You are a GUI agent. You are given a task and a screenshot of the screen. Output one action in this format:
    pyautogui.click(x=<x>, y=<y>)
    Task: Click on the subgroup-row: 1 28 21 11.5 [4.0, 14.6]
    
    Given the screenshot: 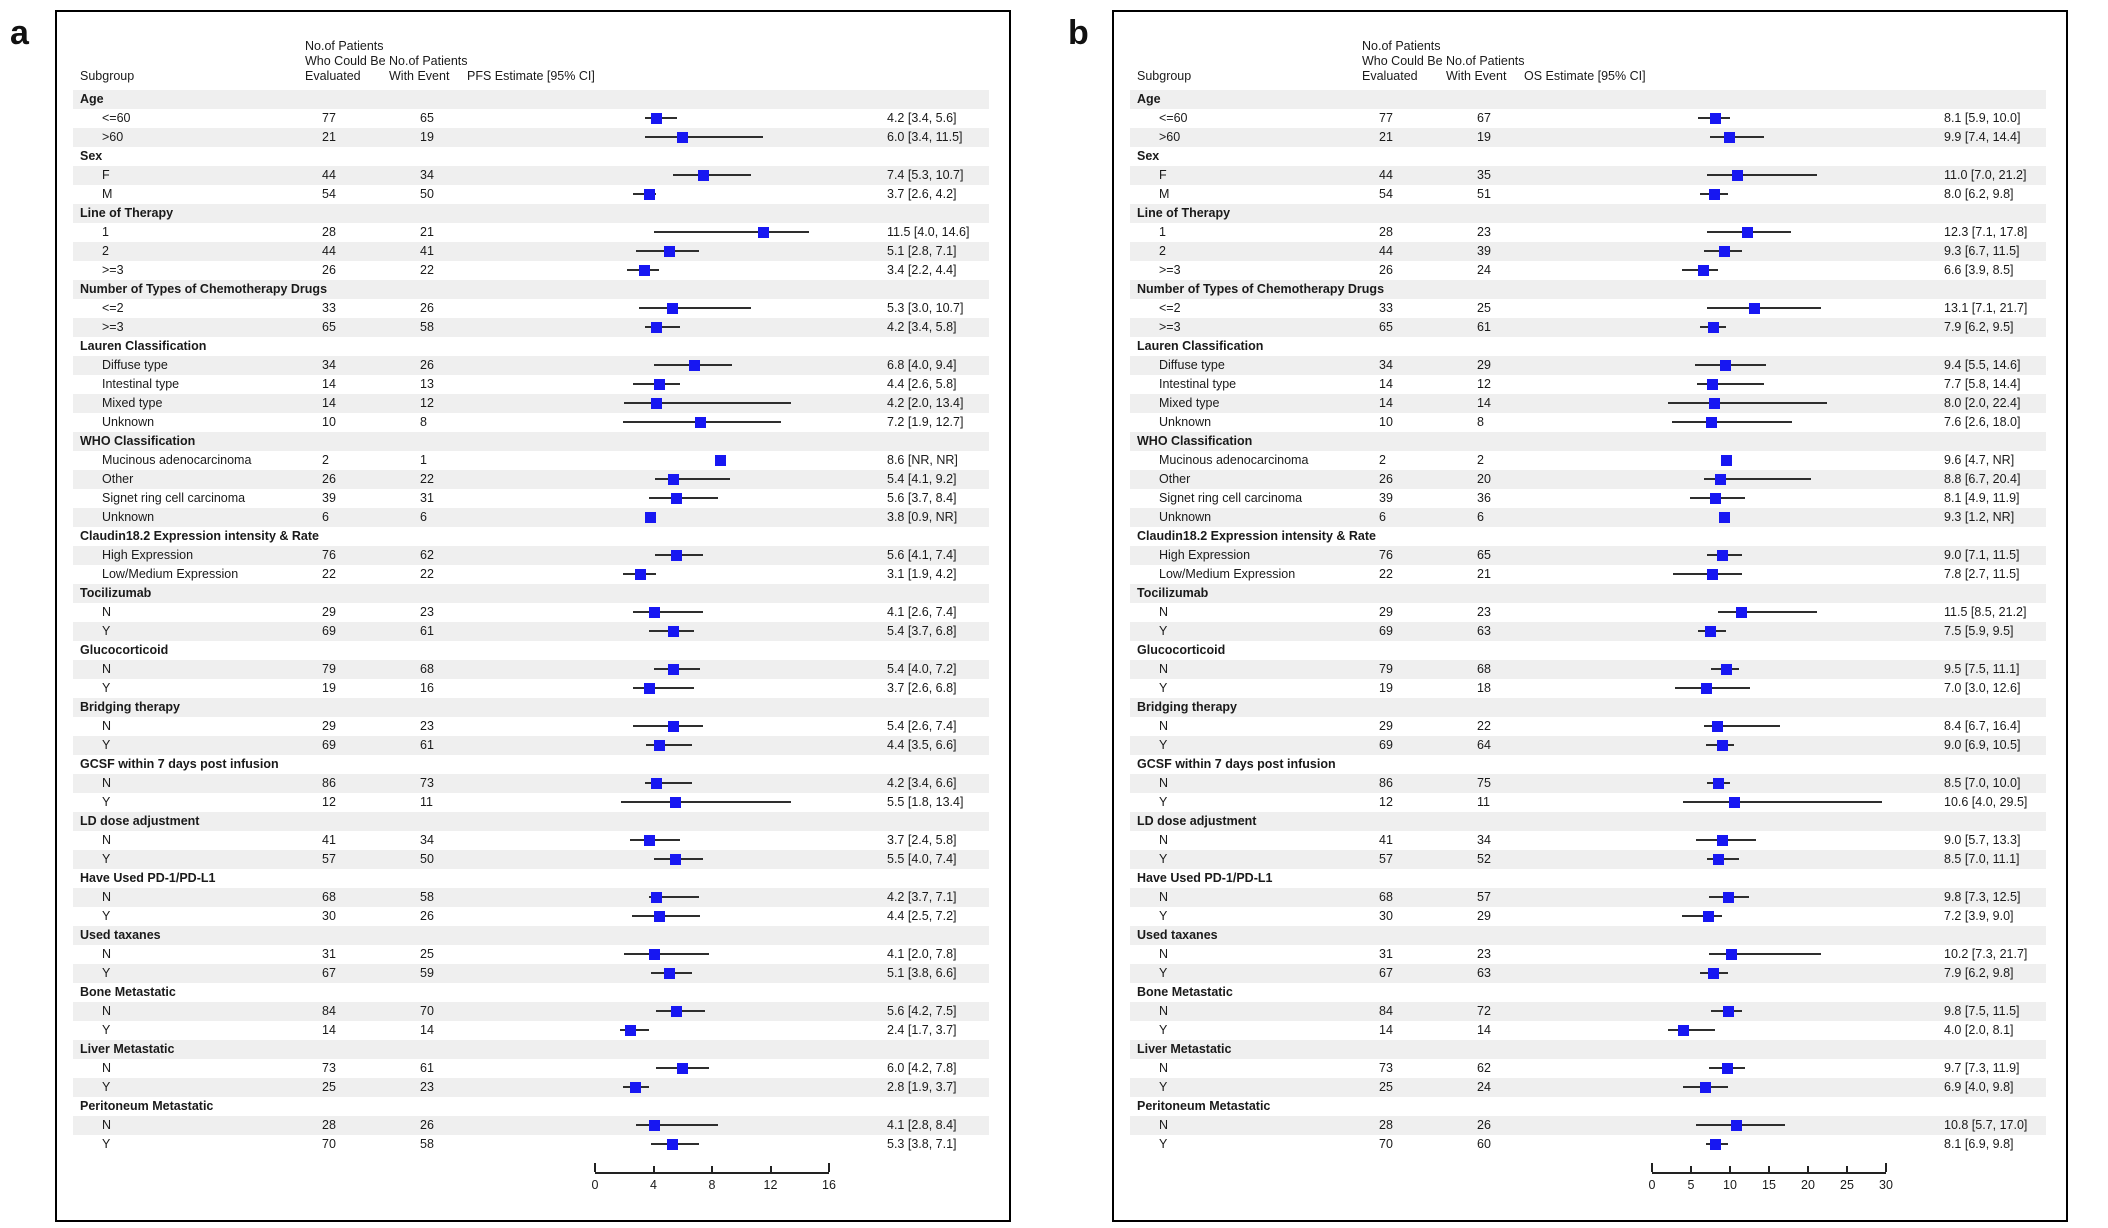 What is the action you would take?
    pyautogui.click(x=533, y=232)
    